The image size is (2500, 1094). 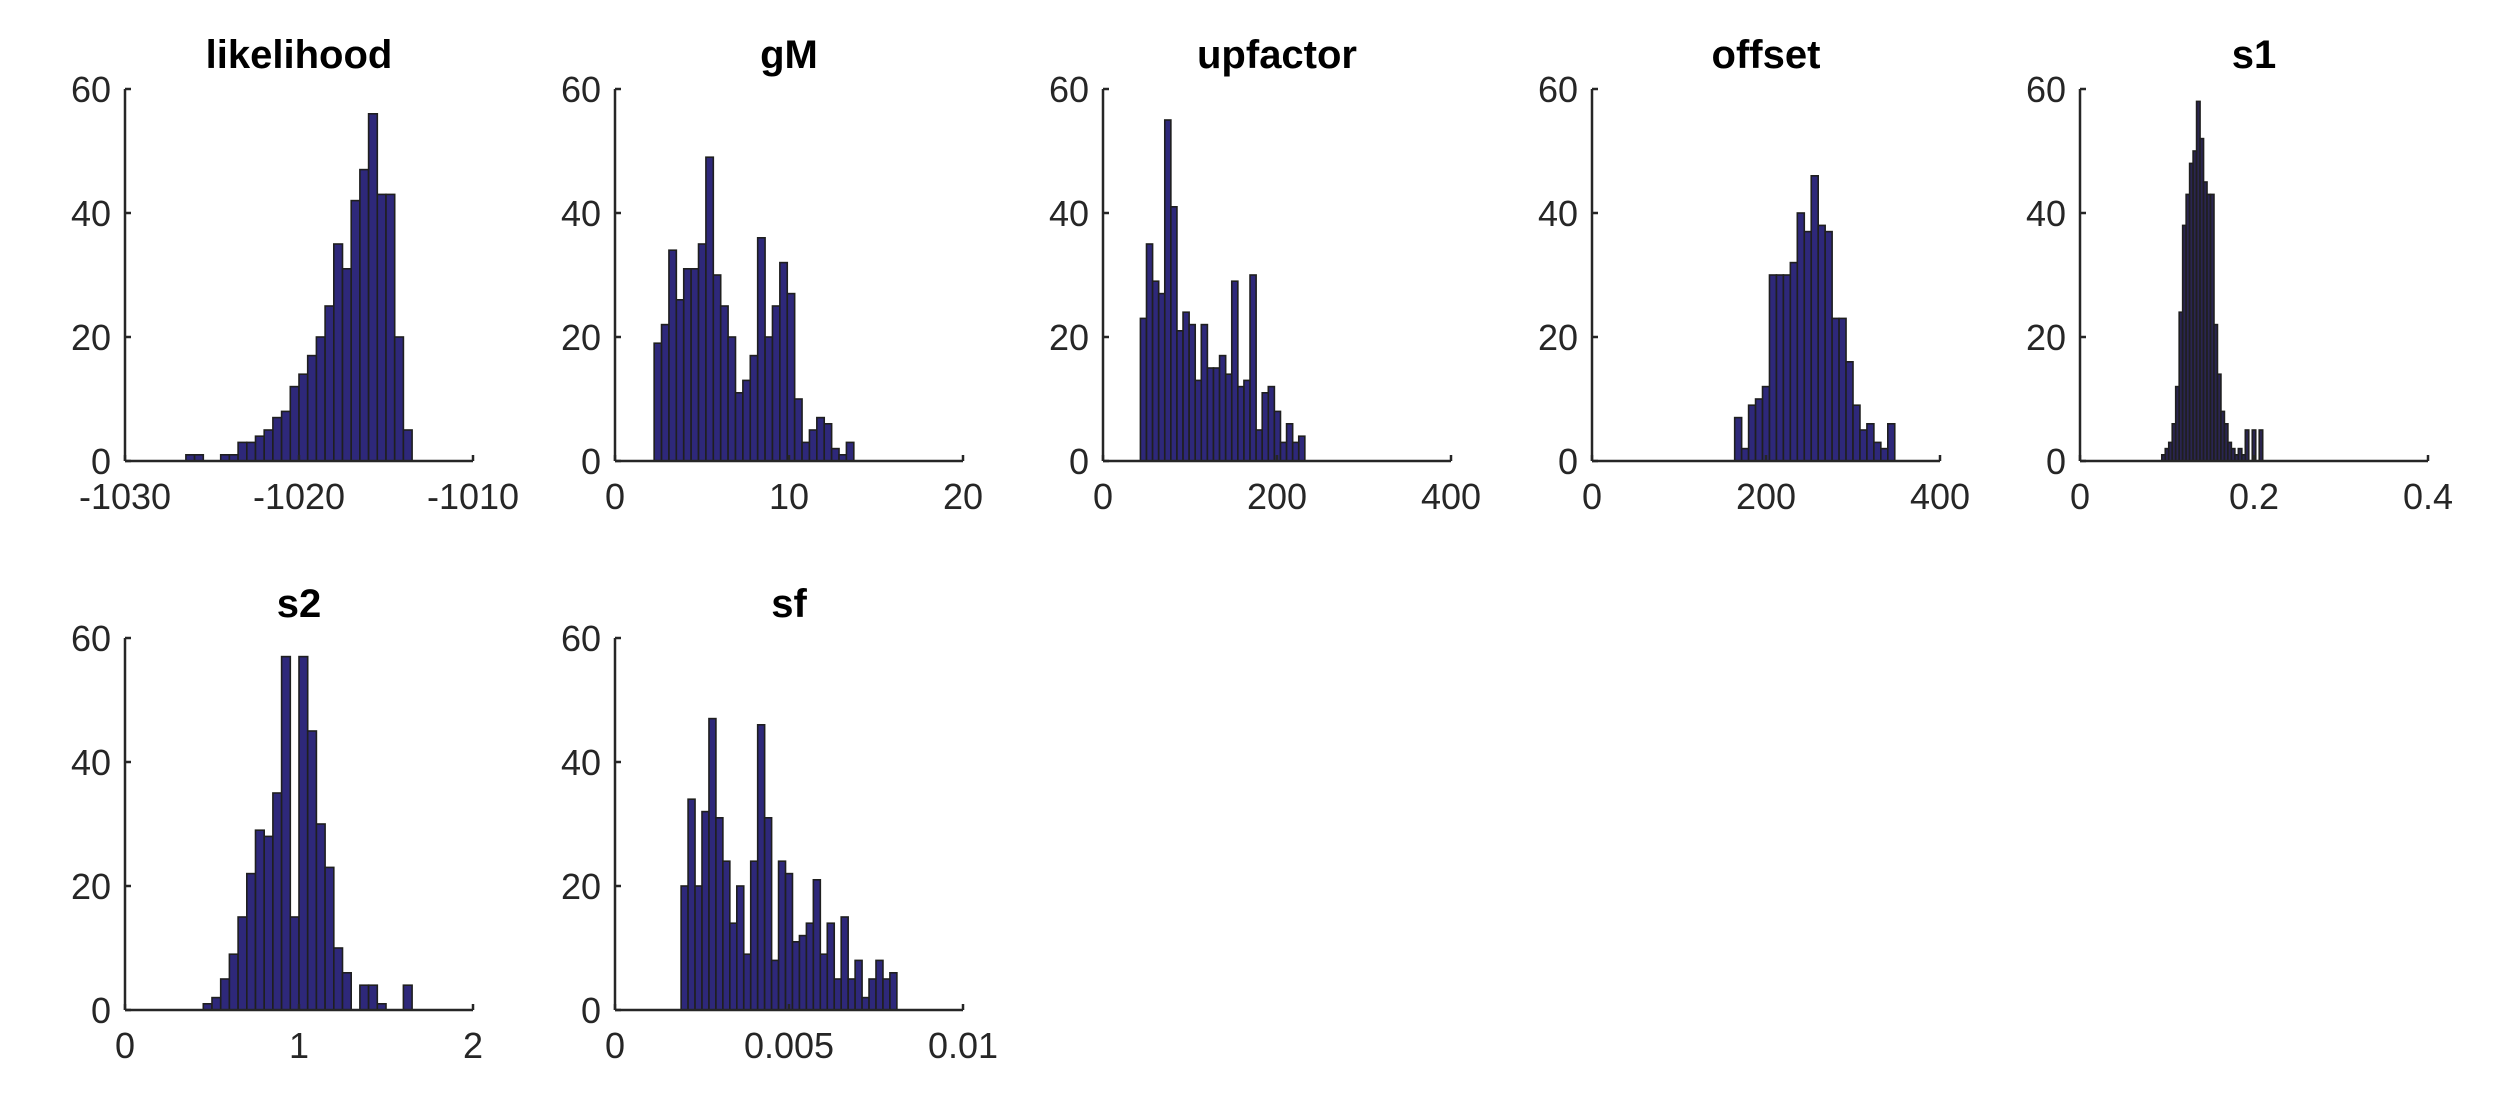 What do you see at coordinates (473, 1045) in the screenshot?
I see `x-tick-label: 2` at bounding box center [473, 1045].